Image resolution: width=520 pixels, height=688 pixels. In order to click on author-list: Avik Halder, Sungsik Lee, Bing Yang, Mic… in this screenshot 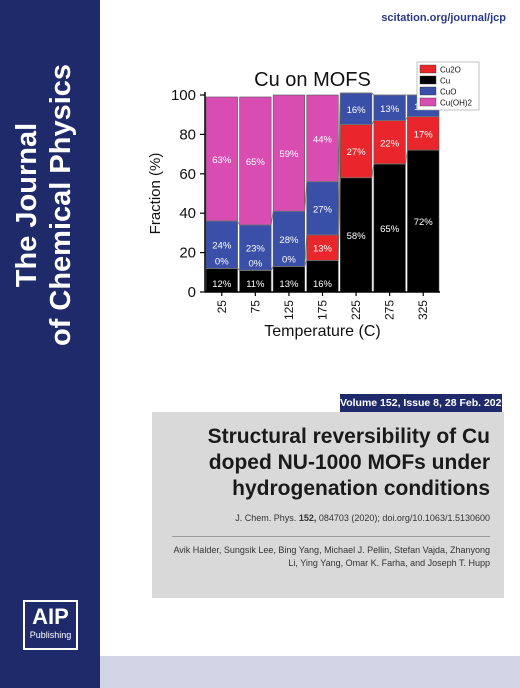, I will do `click(331, 556)`.